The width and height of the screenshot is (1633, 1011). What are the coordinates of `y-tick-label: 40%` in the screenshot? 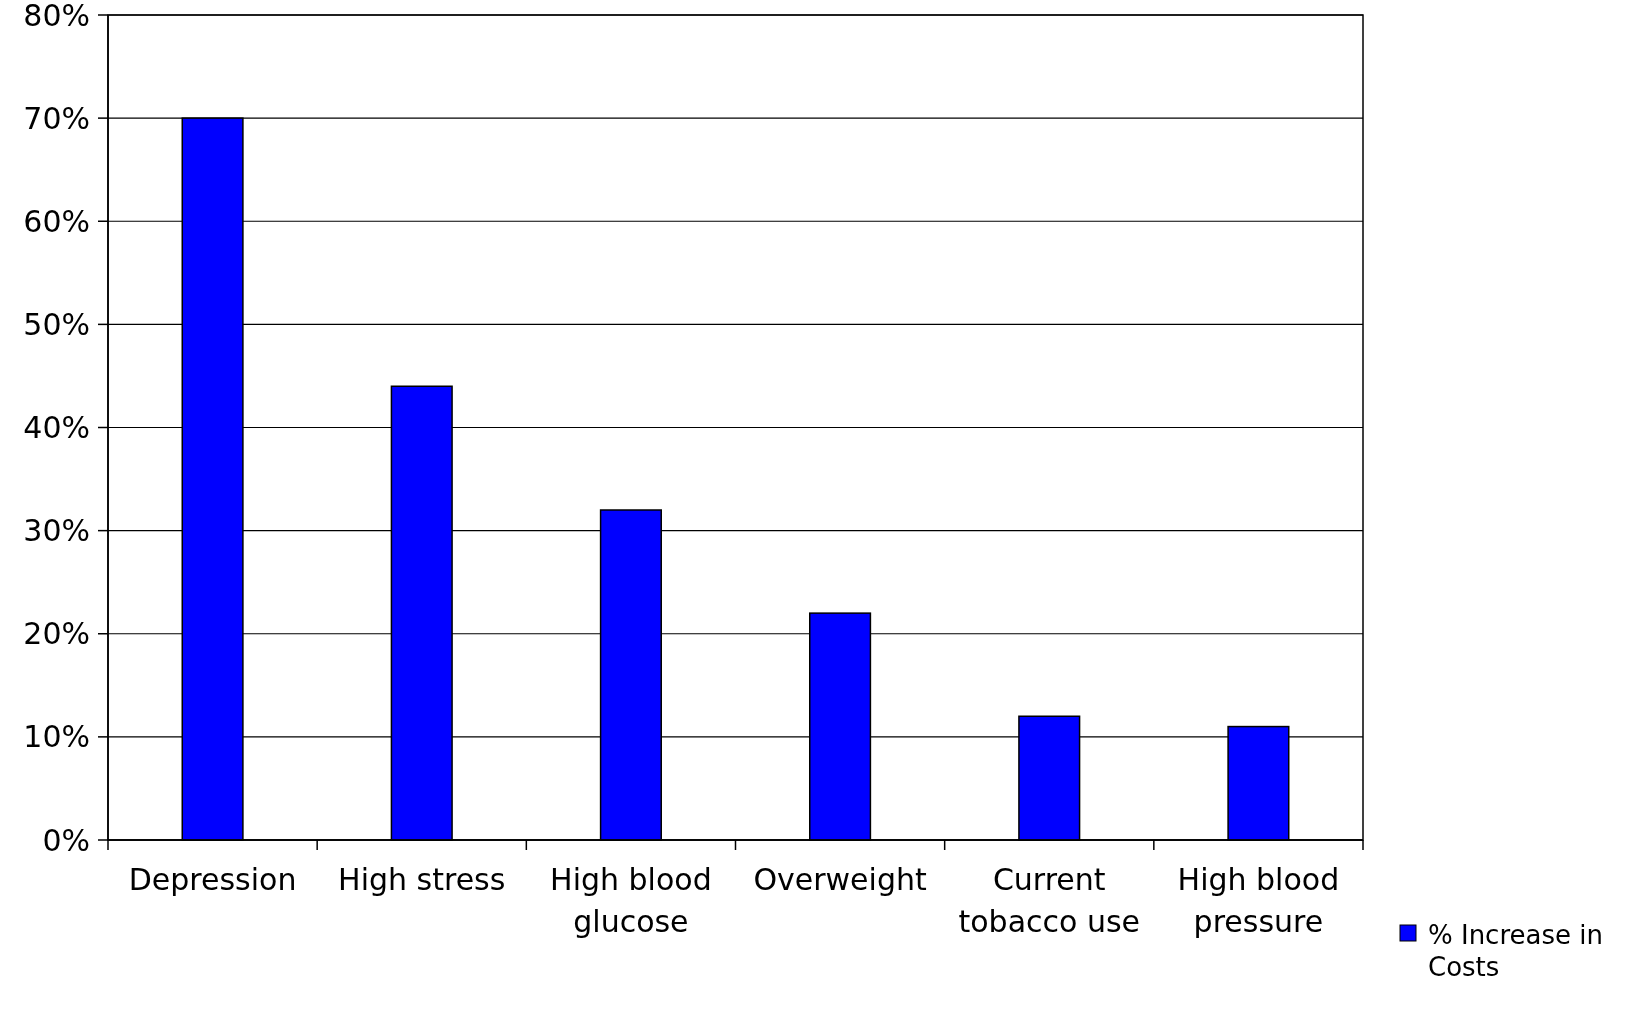 It's located at (56, 427).